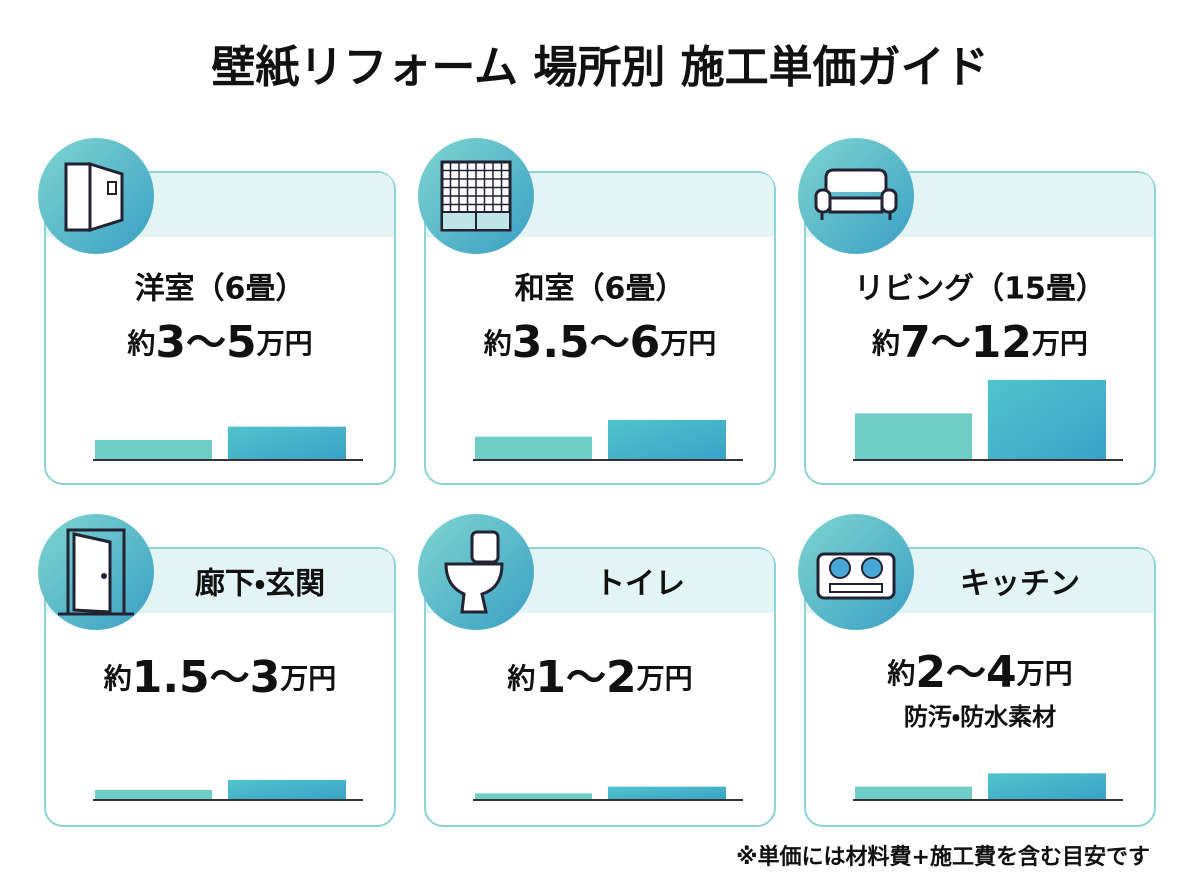  What do you see at coordinates (621, 677) in the screenshot?
I see `price-high: 2` at bounding box center [621, 677].